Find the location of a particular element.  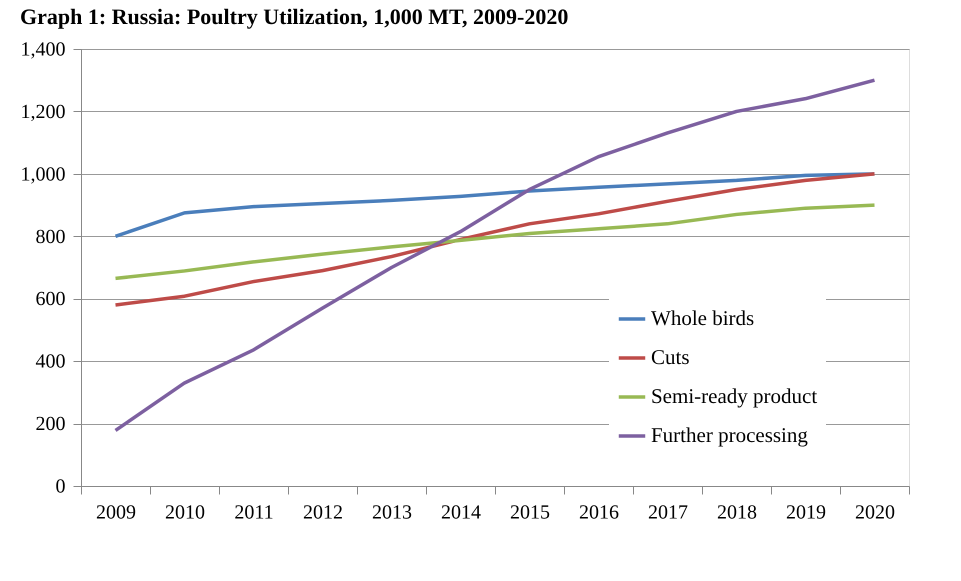

y-tick-label: 800 is located at coordinates (51, 237).